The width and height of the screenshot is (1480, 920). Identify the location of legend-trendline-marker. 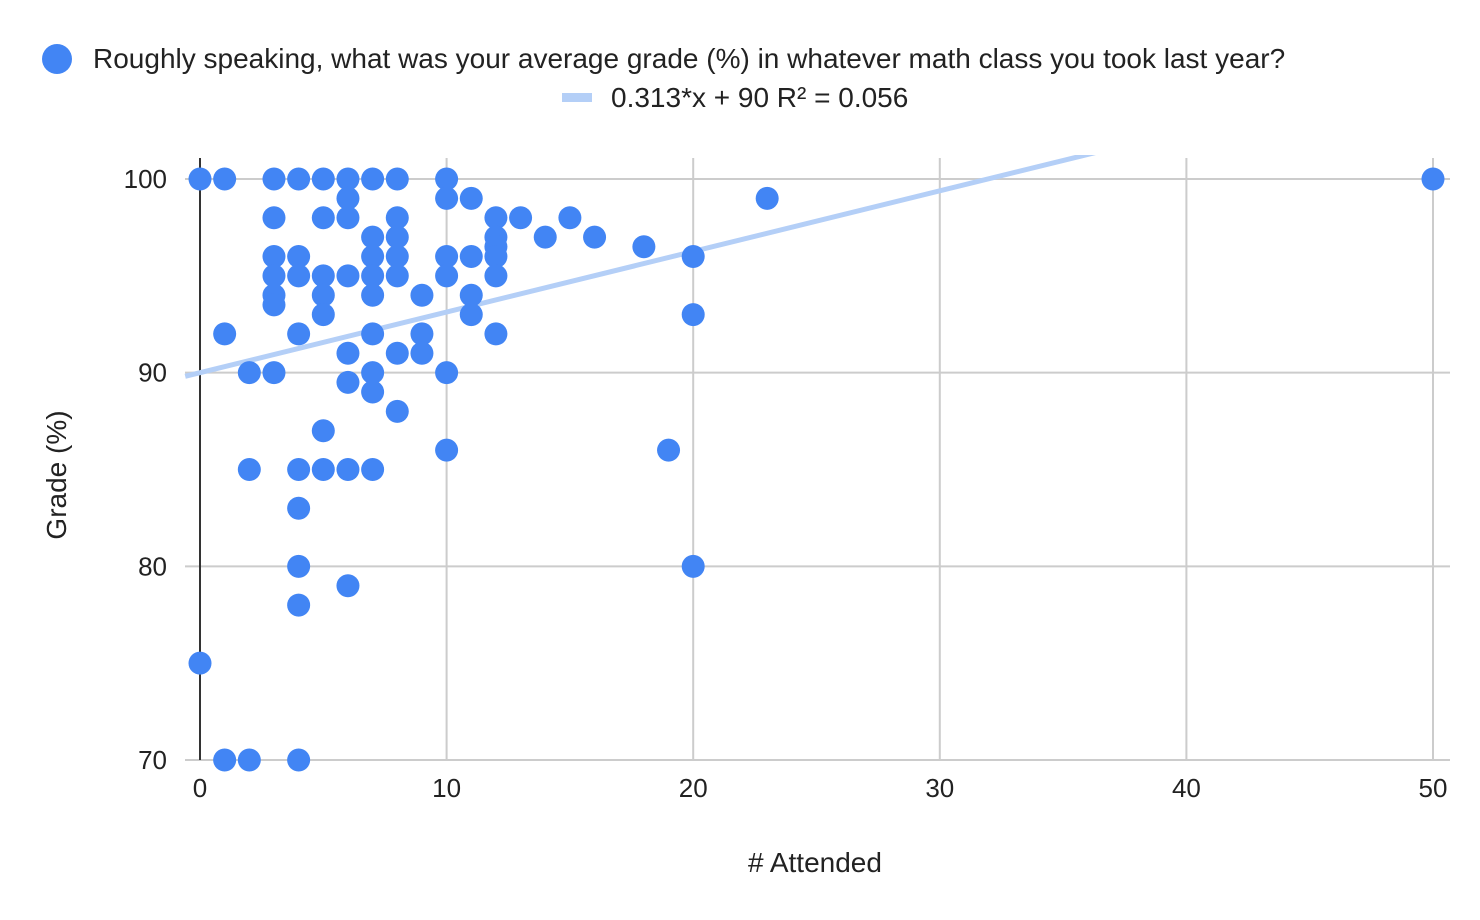
(577, 97).